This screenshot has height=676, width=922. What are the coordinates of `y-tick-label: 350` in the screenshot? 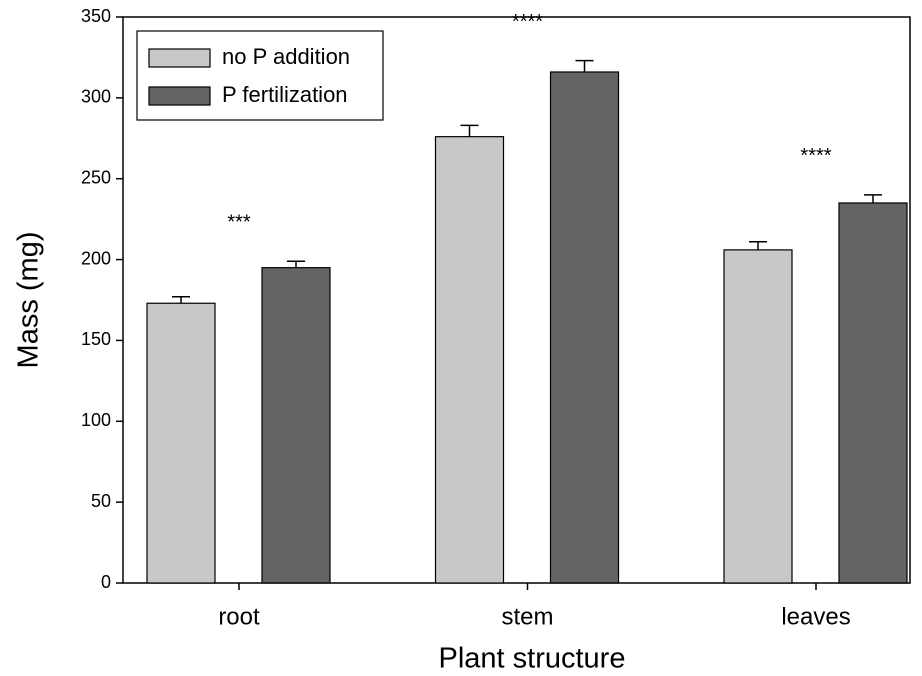 It's located at (96, 16).